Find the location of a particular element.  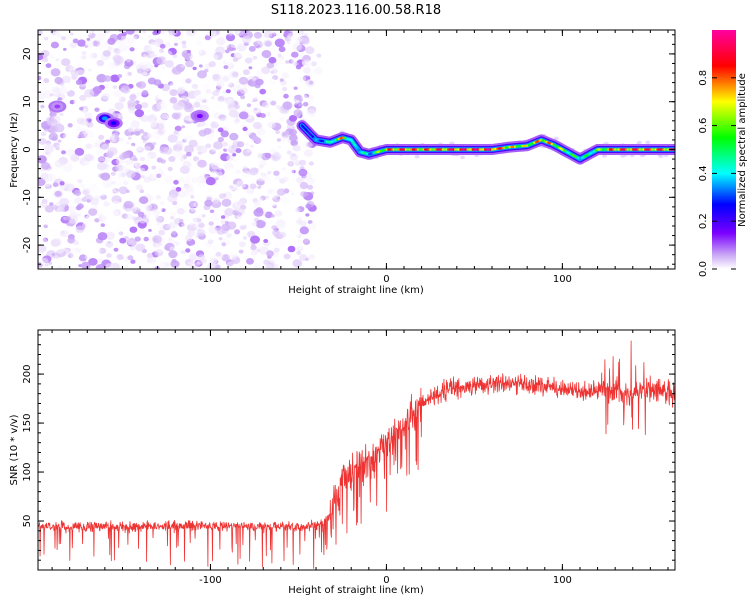

spectrogram-ylabel: Frequency (Hz) is located at coordinates (14, 150).